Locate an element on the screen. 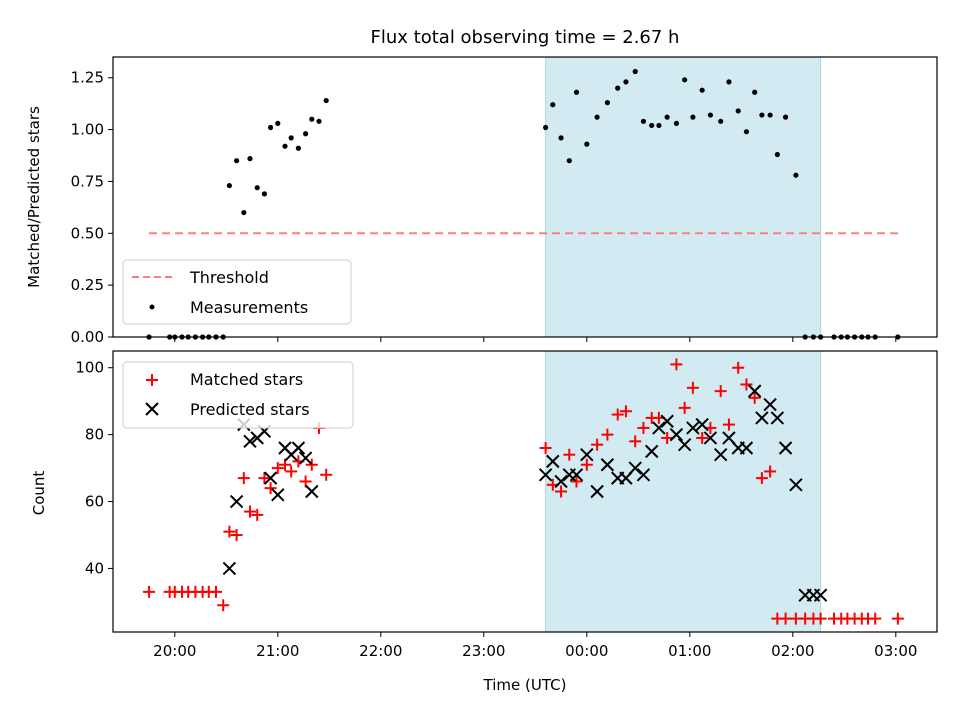  x-tick-label: 22:00 is located at coordinates (380, 651).